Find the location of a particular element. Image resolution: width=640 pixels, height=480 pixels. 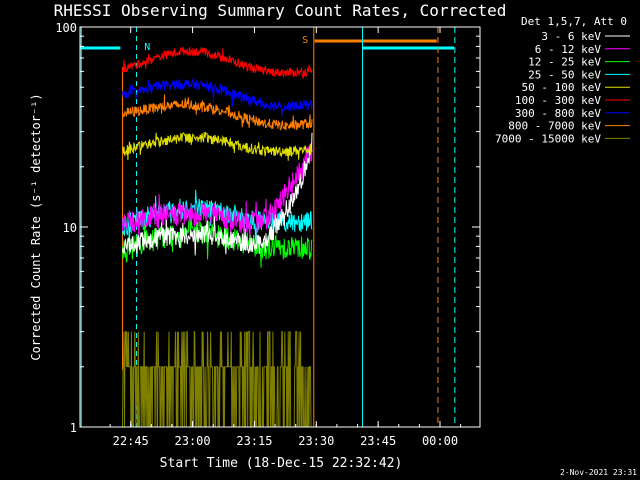

x-tick-label: 23:30 is located at coordinates (316, 441).